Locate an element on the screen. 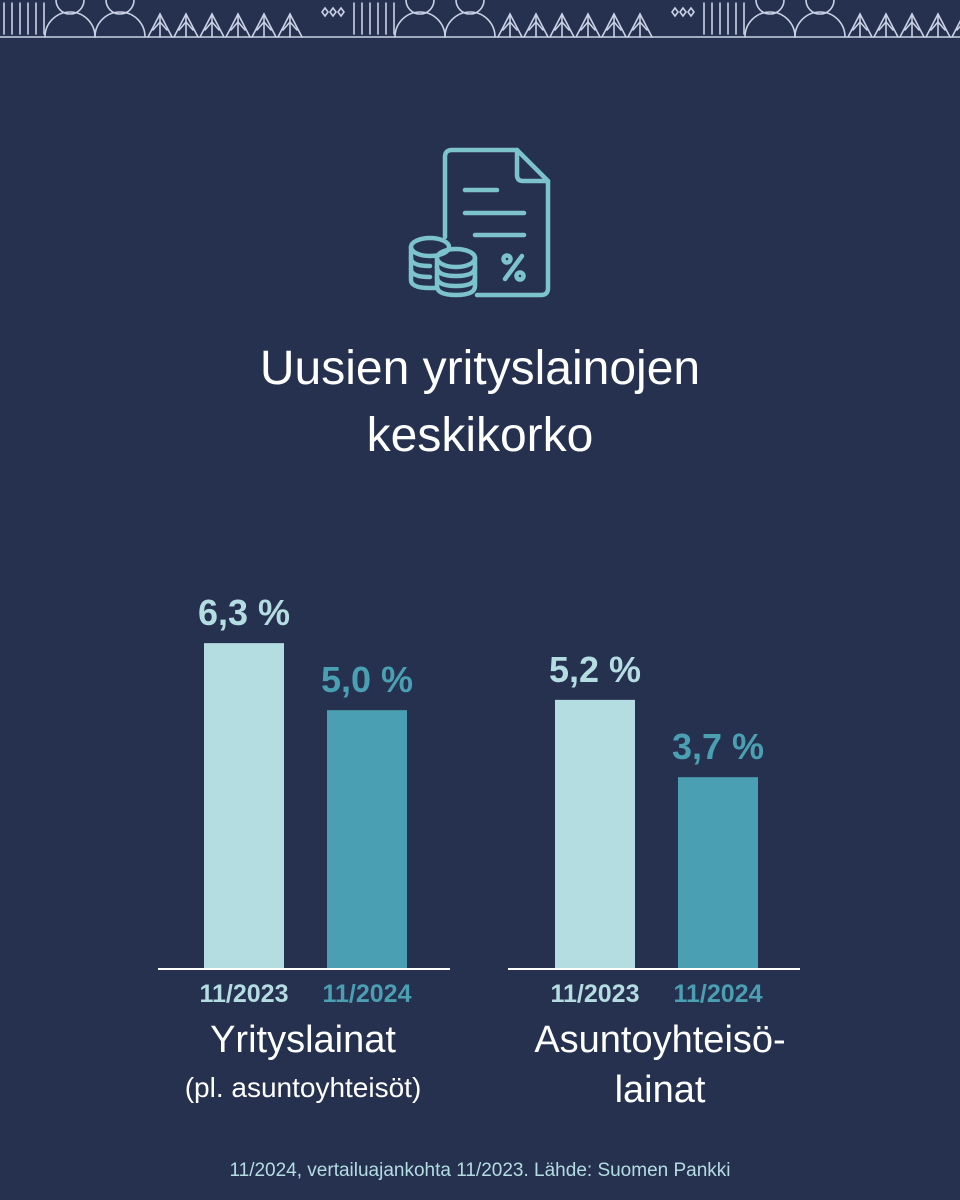 The height and width of the screenshot is (1200, 960). top-pattern-strip is located at coordinates (480, 19).